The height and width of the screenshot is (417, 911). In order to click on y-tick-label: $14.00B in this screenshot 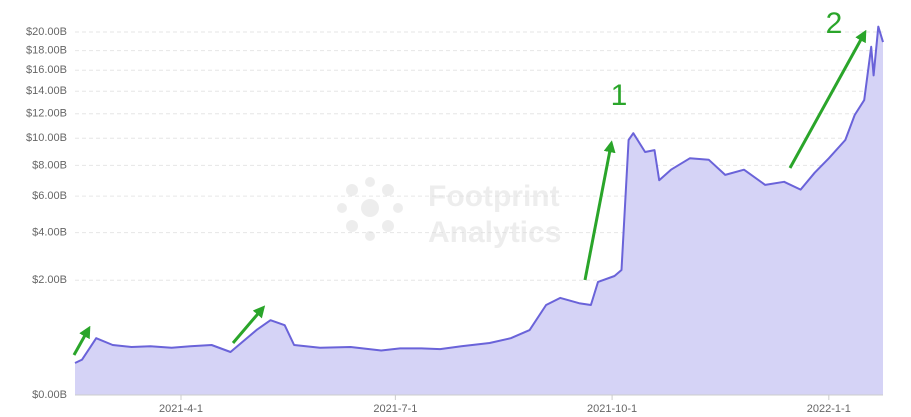, I will do `click(46, 91)`.